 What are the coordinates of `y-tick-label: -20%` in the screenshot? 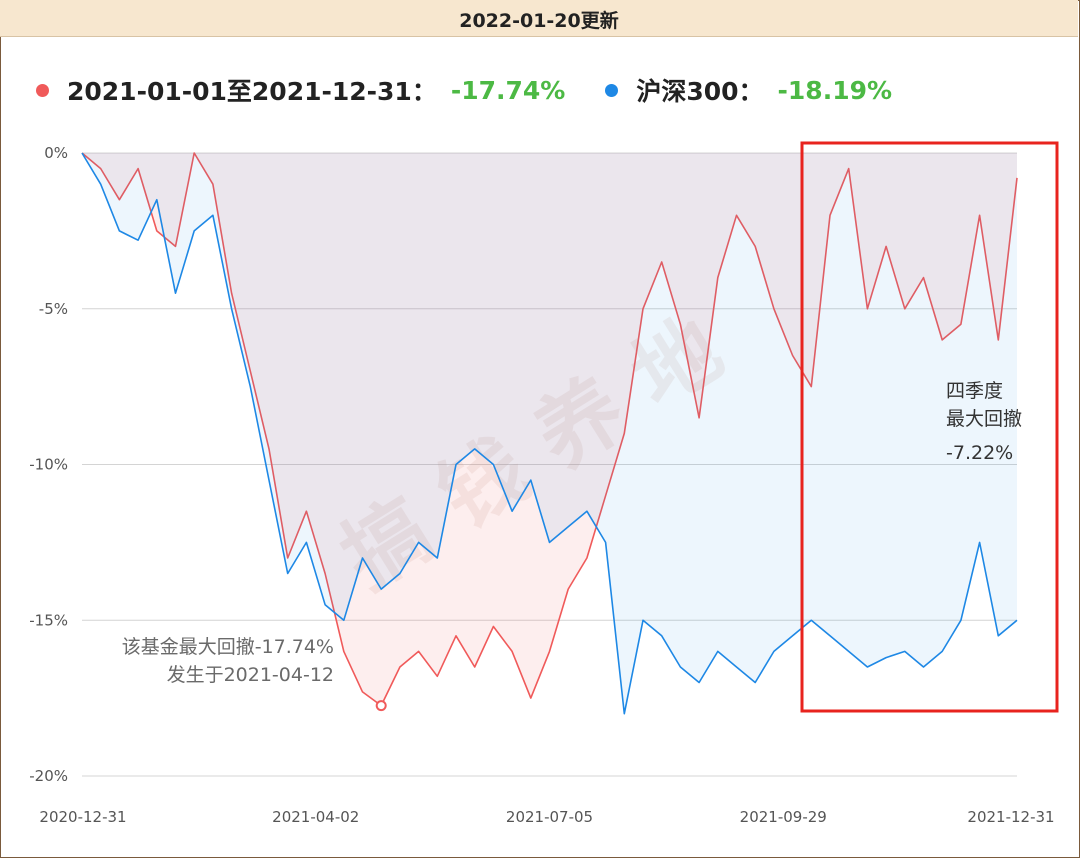 It's located at (48, 776).